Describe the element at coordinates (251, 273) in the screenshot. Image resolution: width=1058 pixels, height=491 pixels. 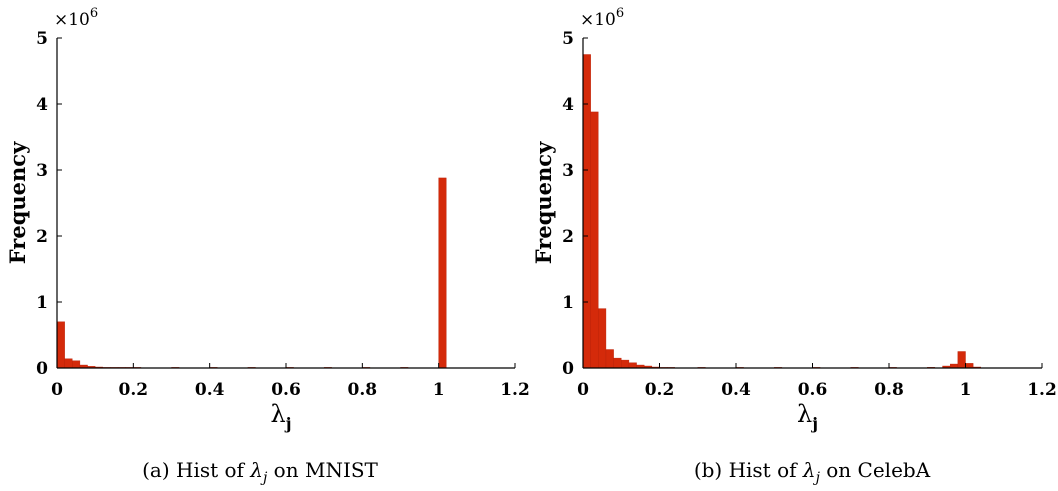
I see `histogram-bars` at that location.